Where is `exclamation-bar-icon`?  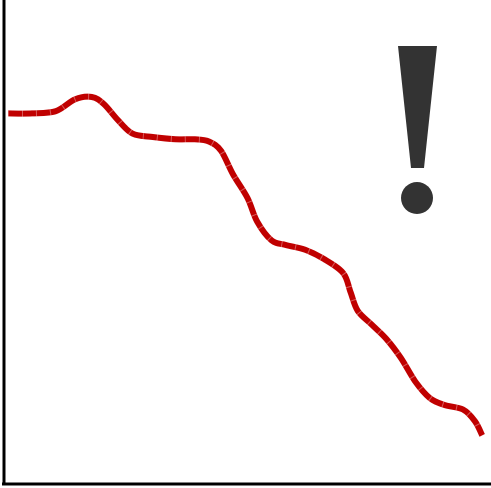 exclamation-bar-icon is located at coordinates (417, 107).